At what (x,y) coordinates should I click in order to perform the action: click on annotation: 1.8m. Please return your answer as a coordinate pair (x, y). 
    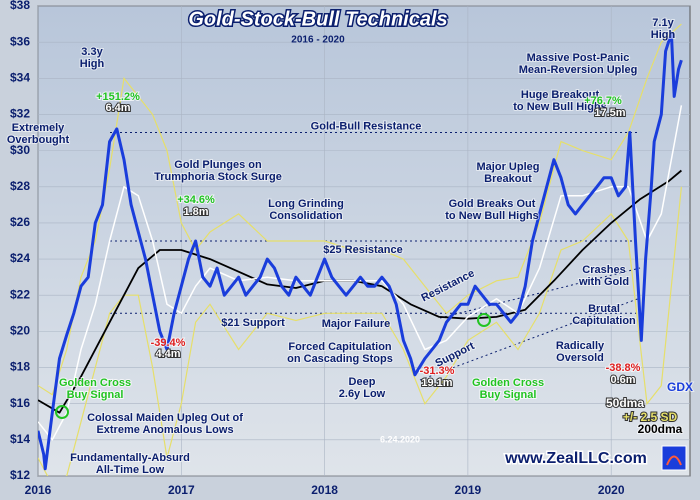
    Looking at the image, I should click on (195, 212).